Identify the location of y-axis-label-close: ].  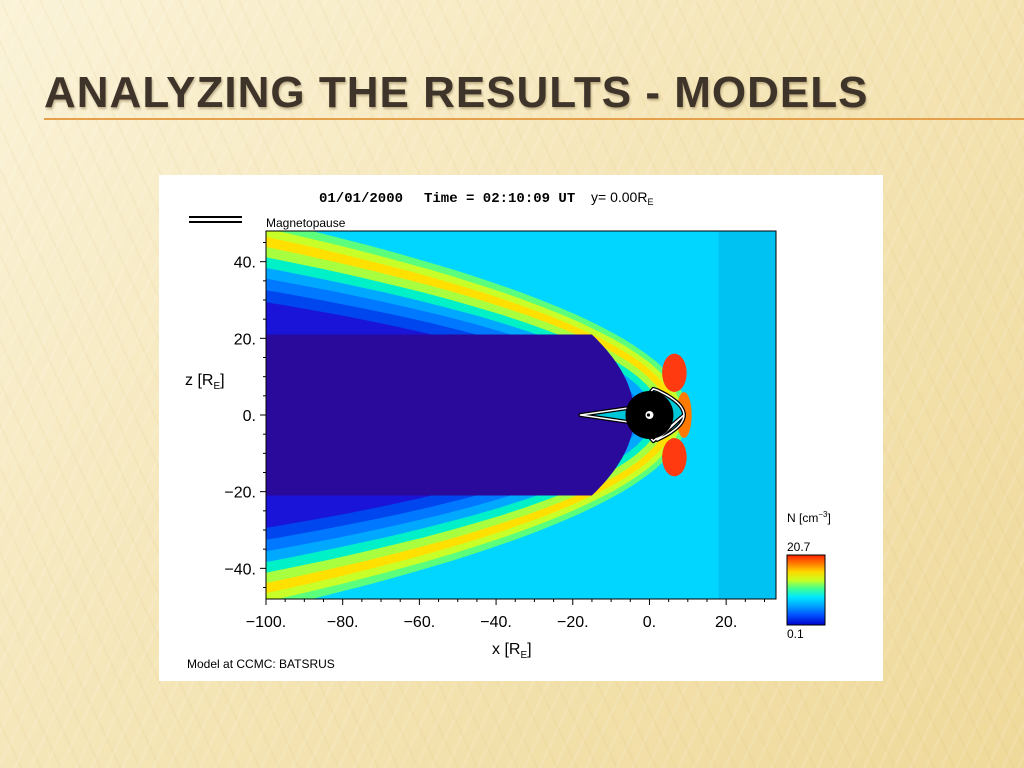
(222, 380).